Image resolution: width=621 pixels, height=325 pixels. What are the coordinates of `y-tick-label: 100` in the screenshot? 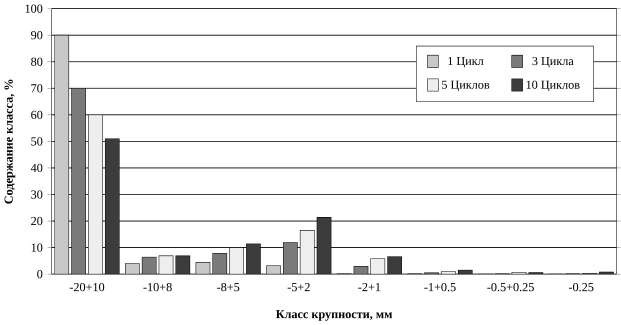 It's located at (34, 8).